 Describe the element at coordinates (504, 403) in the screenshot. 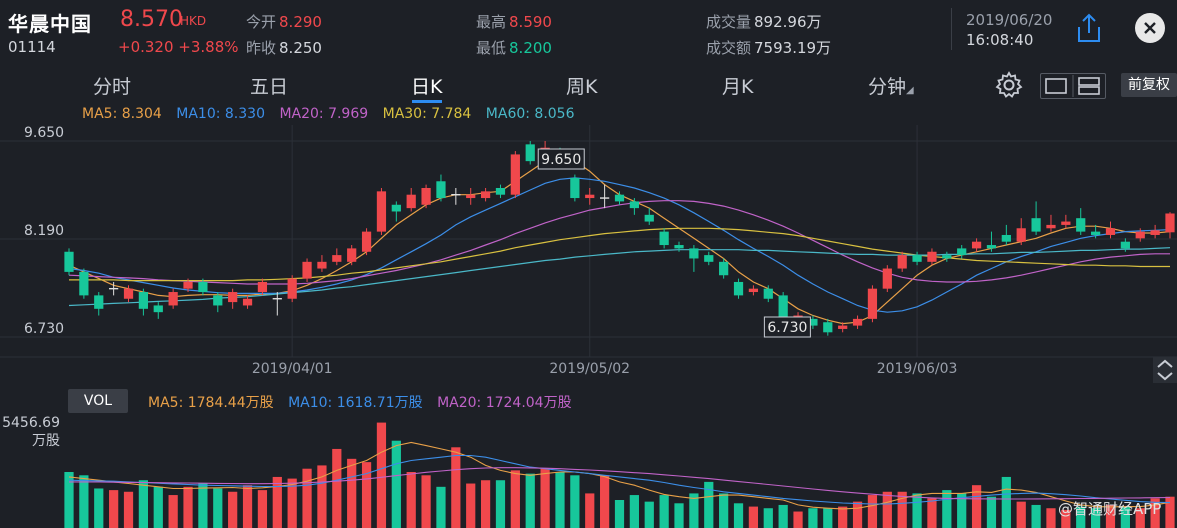

I see `vol-ma20-legend: MA20: 1724.04万股` at that location.